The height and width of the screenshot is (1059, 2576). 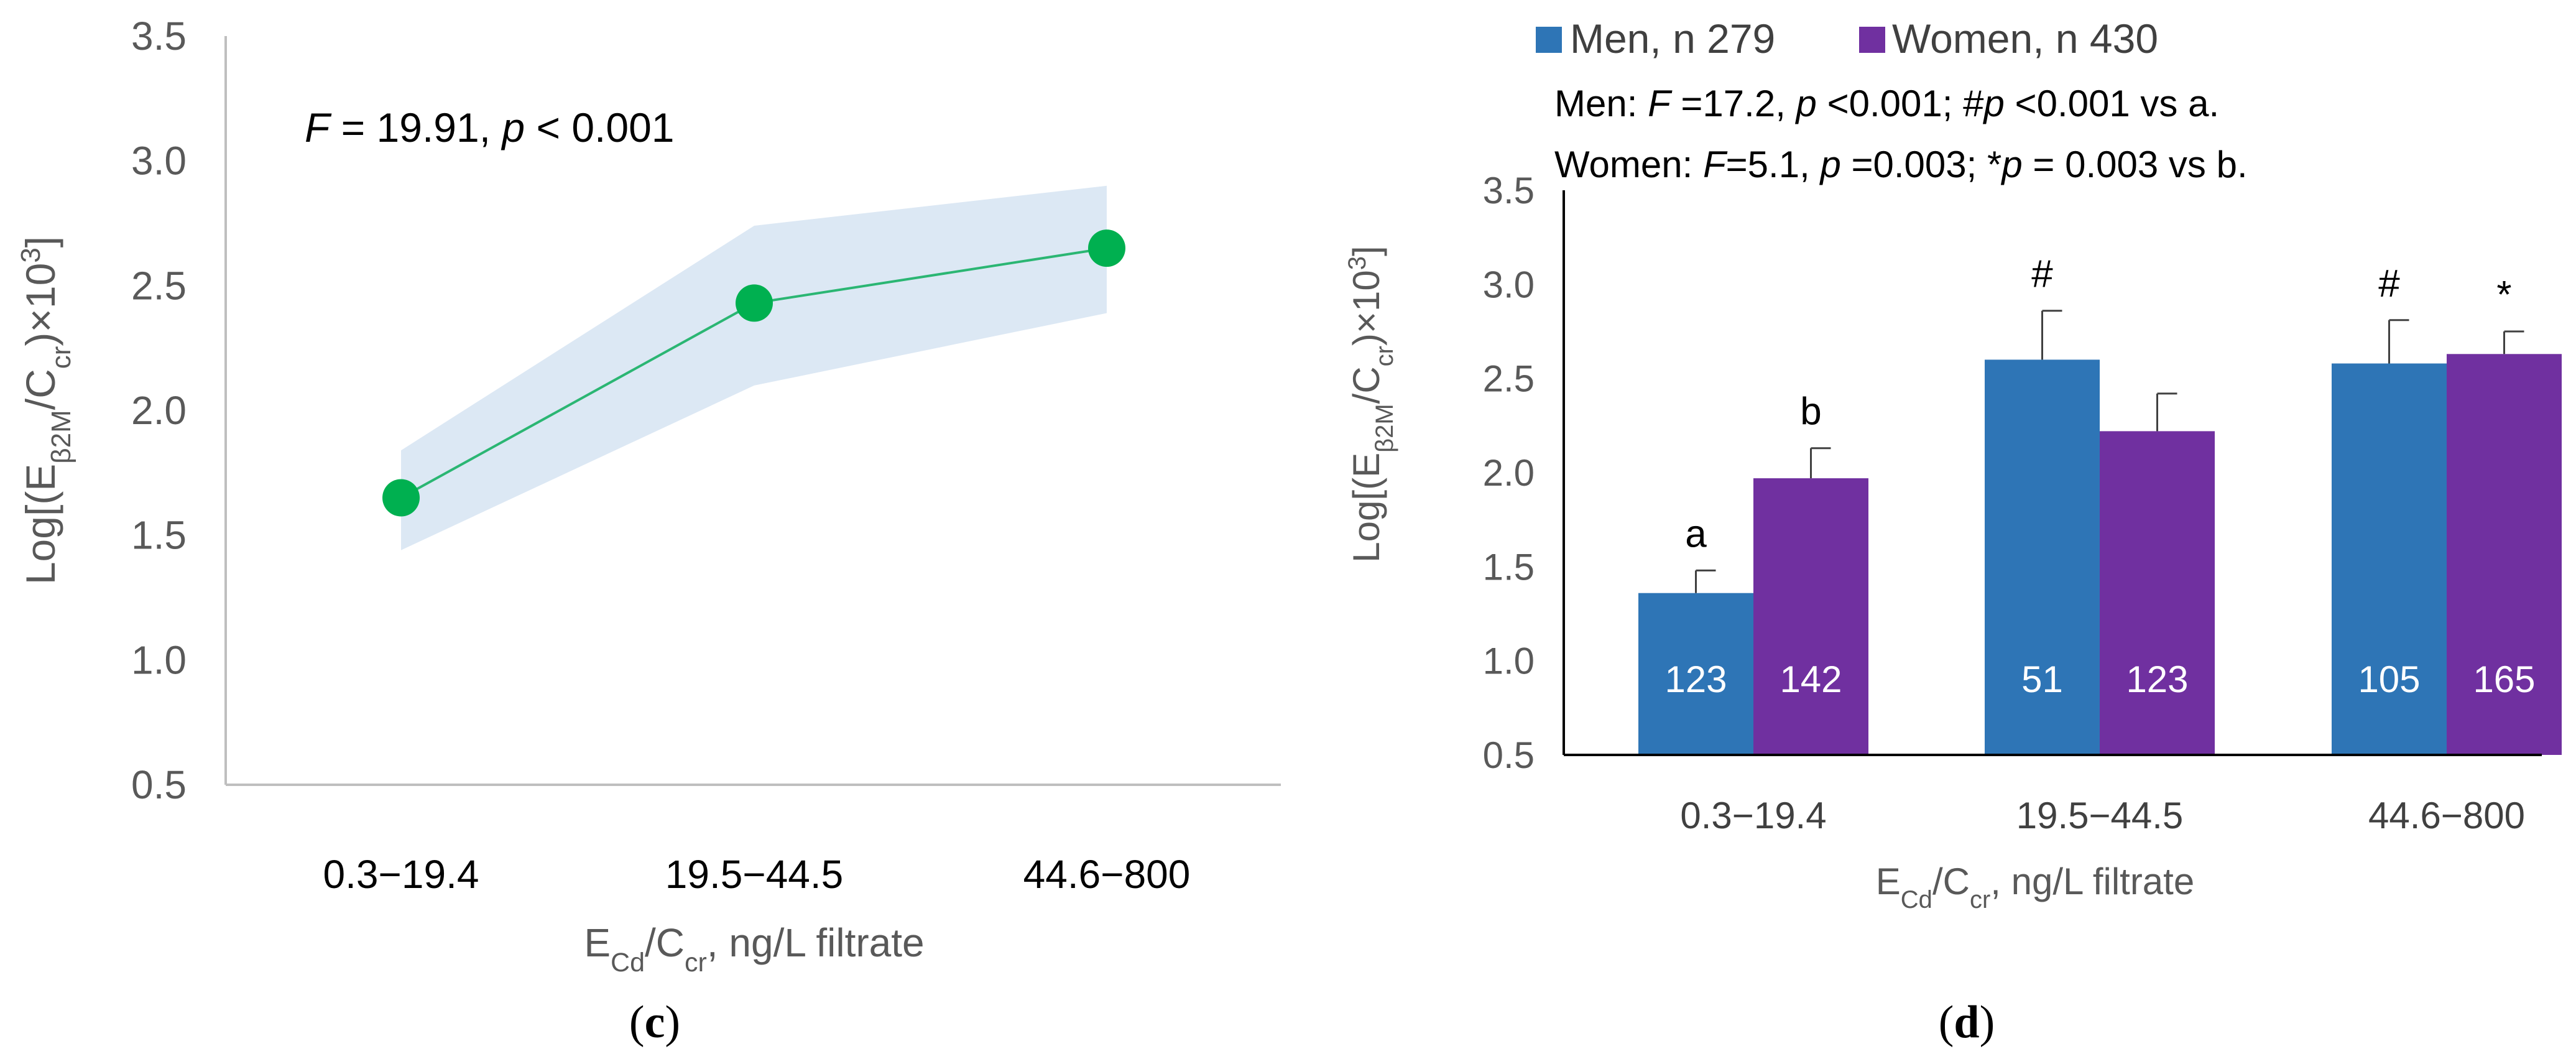 What do you see at coordinates (1901, 164) in the screenshot?
I see `stats-women: Women: F=5.1, p =0.003; *p = 0.003 vs b.` at bounding box center [1901, 164].